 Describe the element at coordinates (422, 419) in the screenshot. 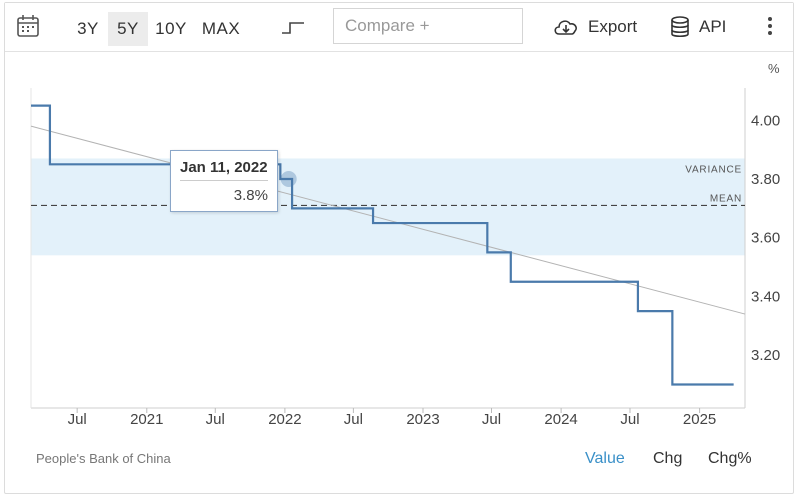

I see `x-tick-label: 2023` at that location.